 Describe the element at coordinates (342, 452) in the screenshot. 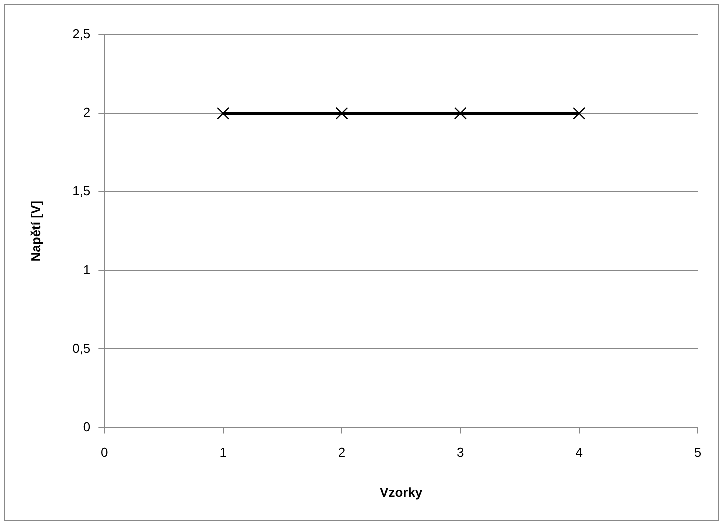

I see `x-tick-label: 2` at that location.